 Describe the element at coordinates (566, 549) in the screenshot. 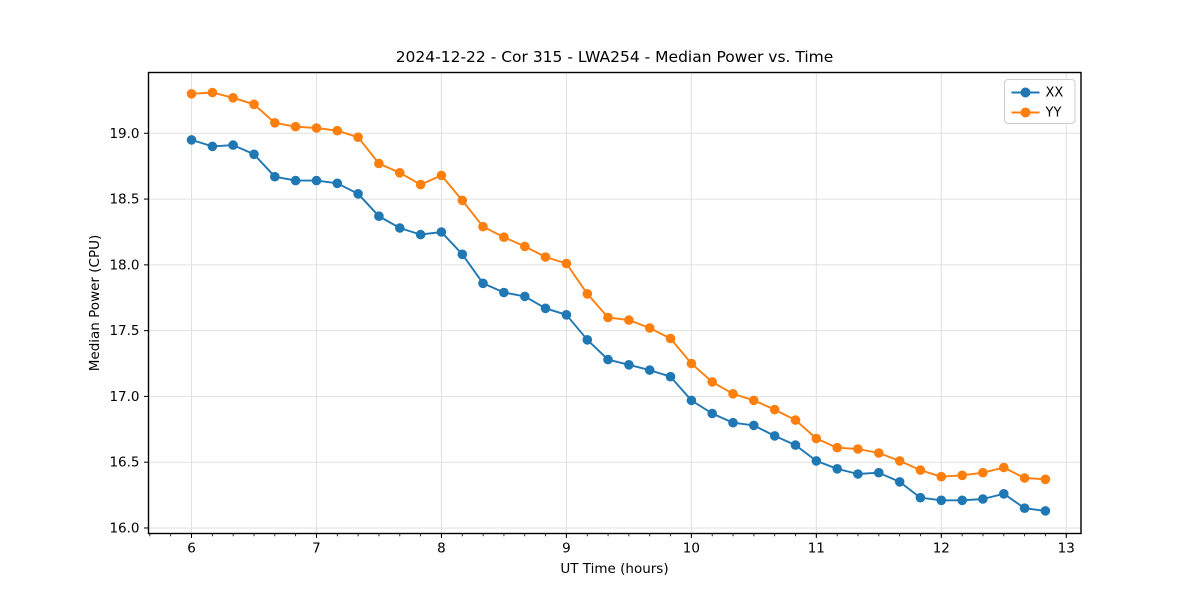

I see `x-tick-label: 9` at that location.